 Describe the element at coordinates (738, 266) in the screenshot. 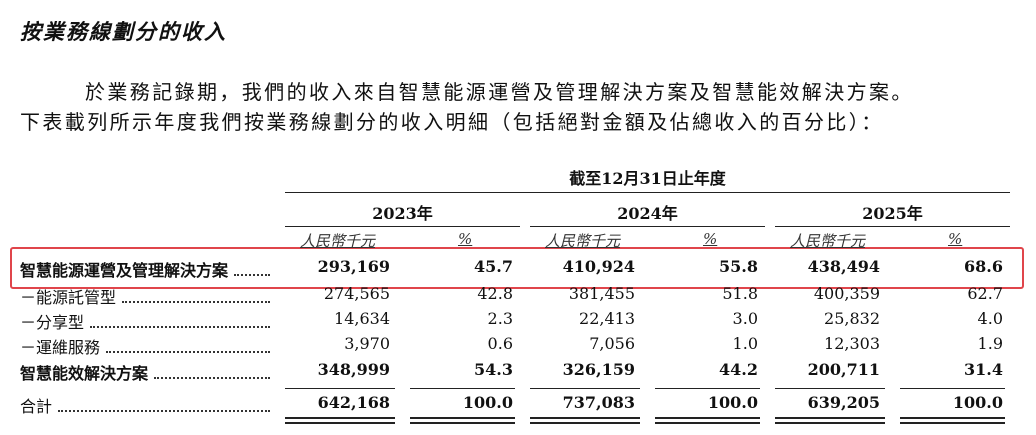

I see `table-cell: 55.8` at that location.